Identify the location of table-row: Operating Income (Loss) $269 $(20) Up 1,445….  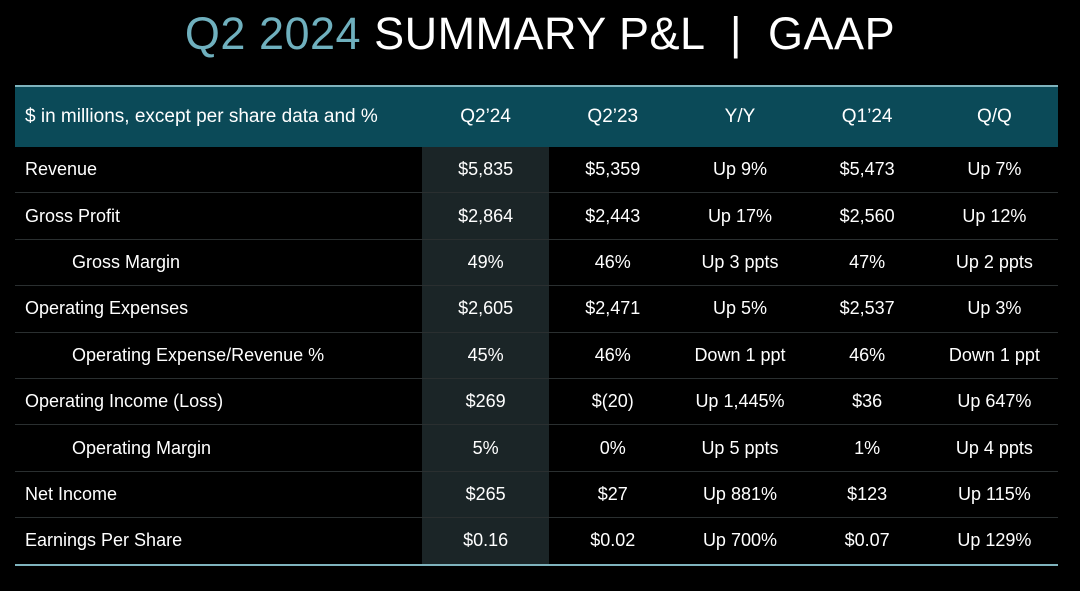
(536, 402).